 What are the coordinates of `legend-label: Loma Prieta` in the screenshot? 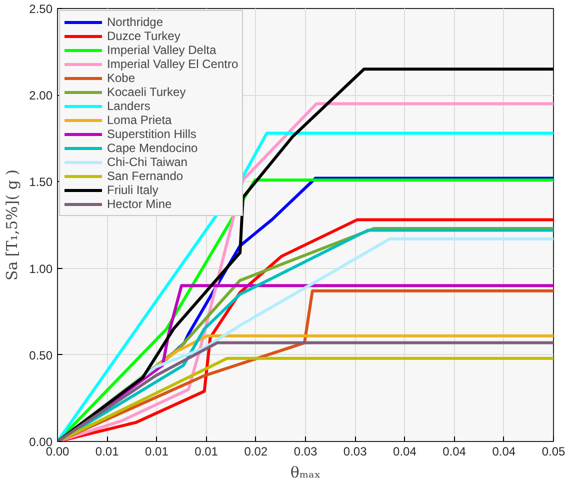 It's located at (139, 120).